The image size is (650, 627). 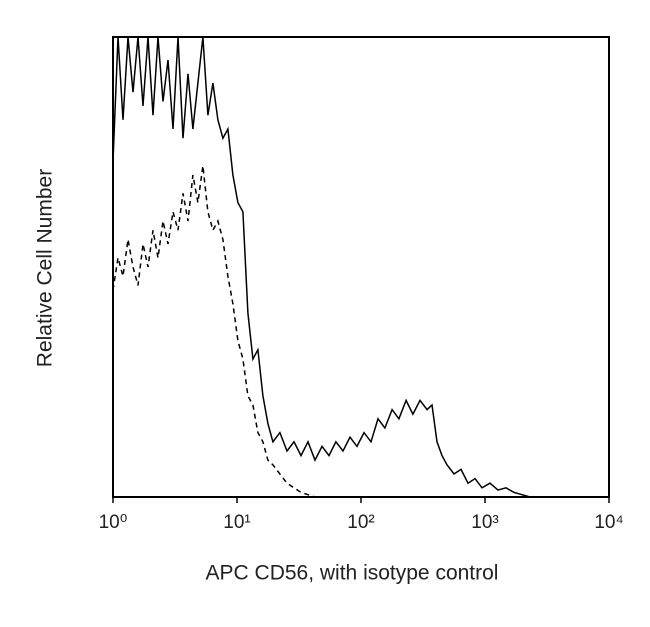 I want to click on x-tick-label: 10², so click(x=360, y=522).